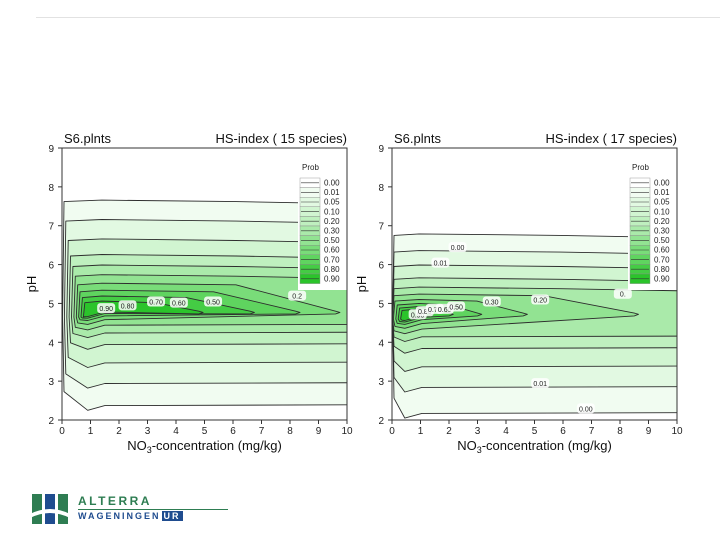  I want to click on contour-label: 0.90, so click(106, 309).